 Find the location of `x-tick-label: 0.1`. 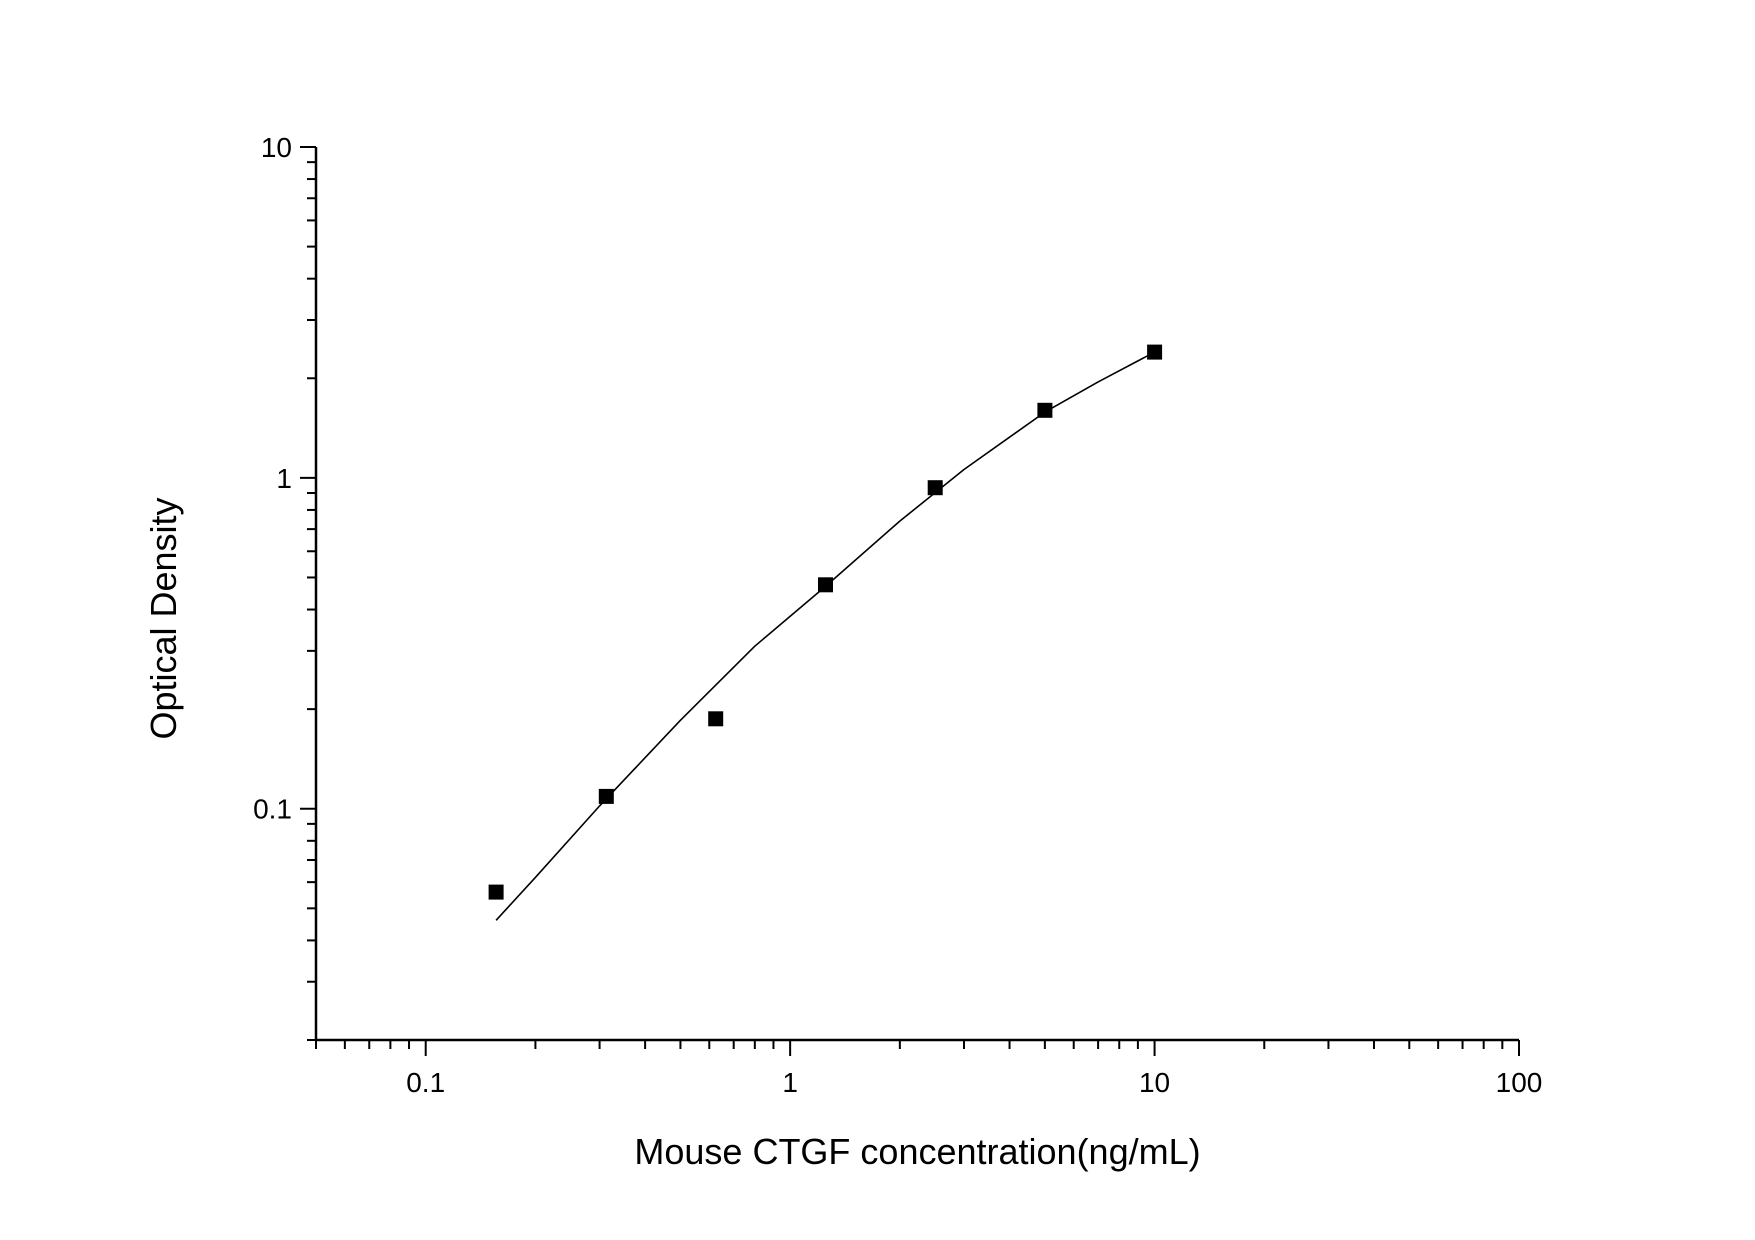

x-tick-label: 0.1 is located at coordinates (425, 1082).